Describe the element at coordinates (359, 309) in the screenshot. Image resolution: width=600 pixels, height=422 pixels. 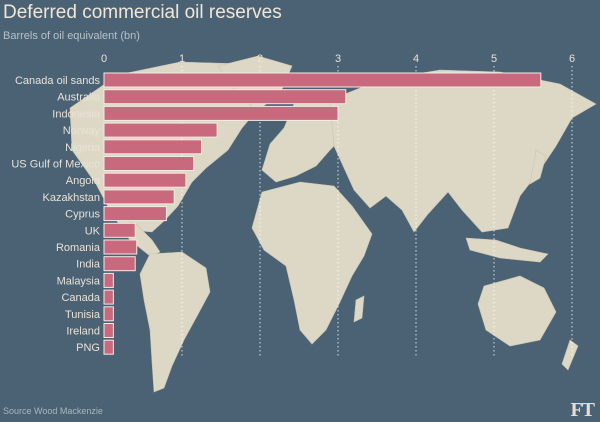
I see `madagascar-landmass` at that location.